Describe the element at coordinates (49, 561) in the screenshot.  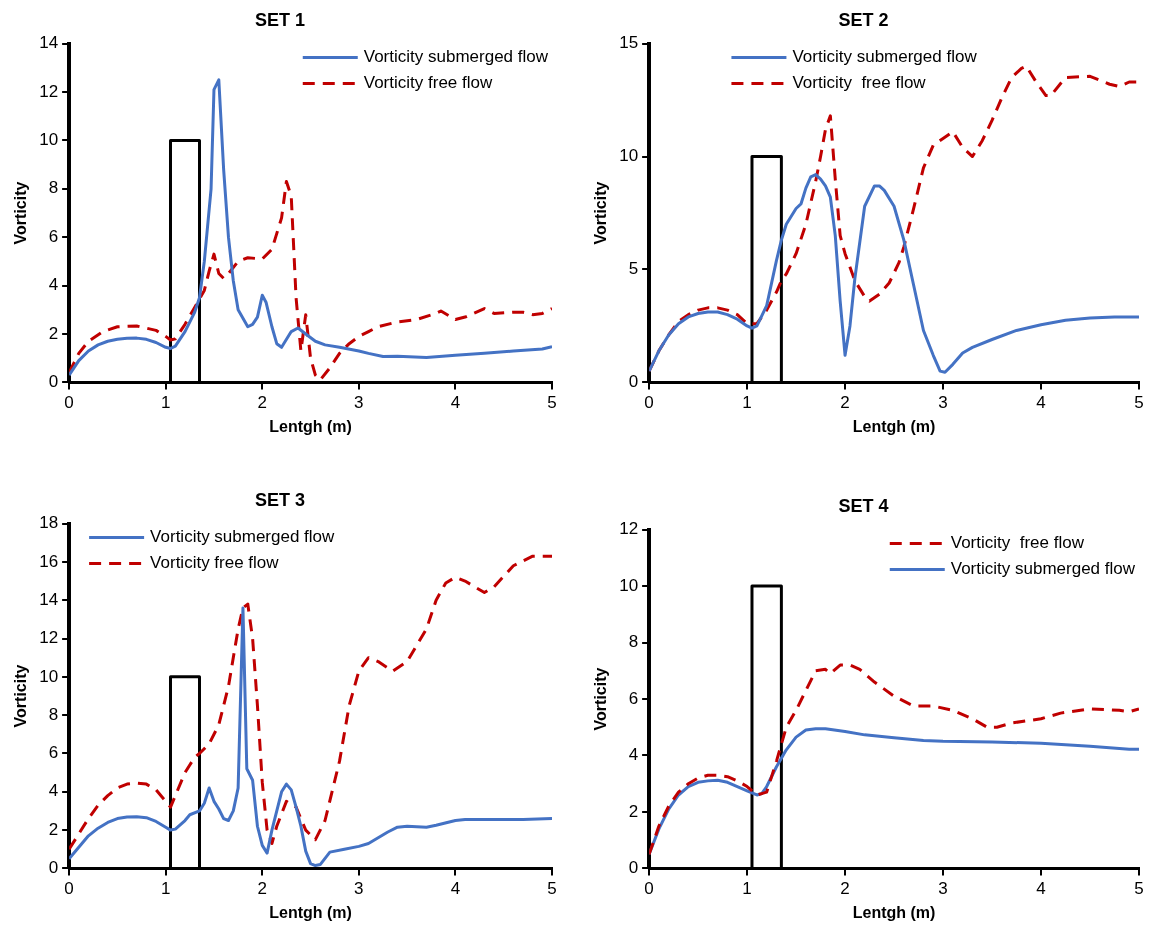
I see `y-tick-label: 16` at that location.